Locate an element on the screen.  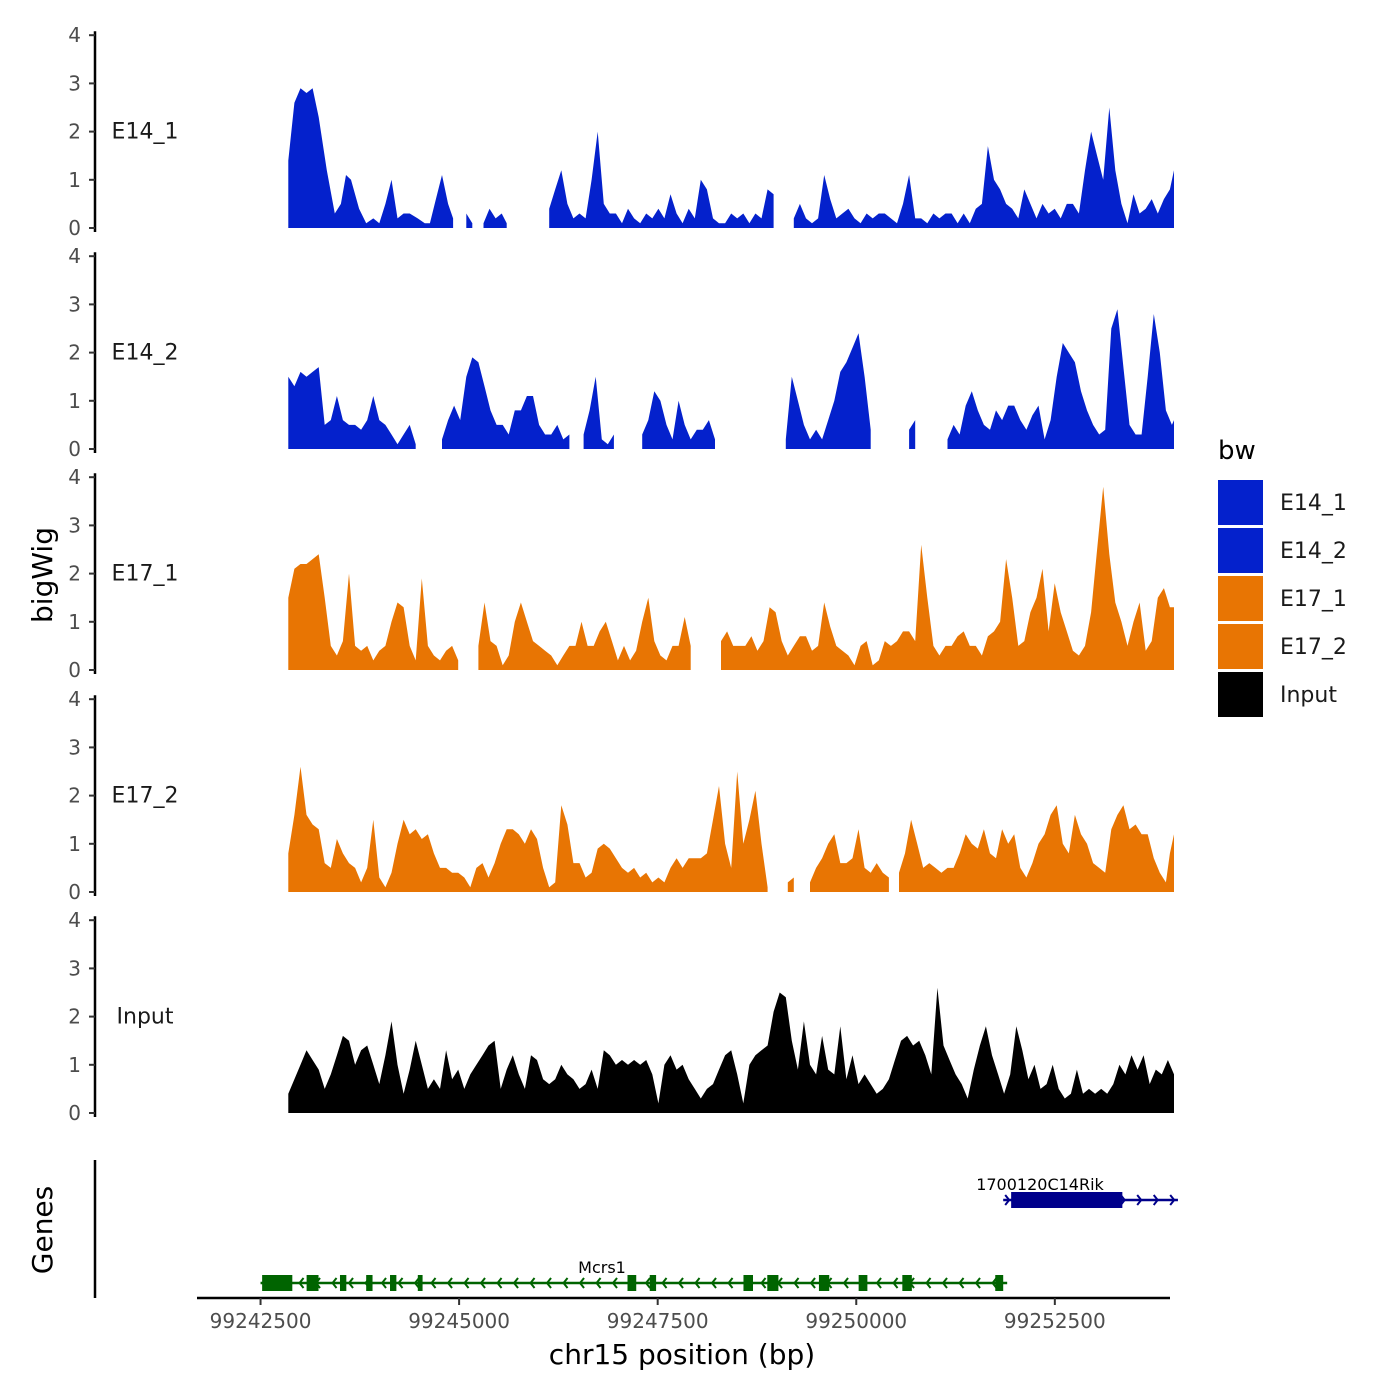
track-E14_1: 0 1 2 3 4 E14_1 is located at coordinates (621, 131).